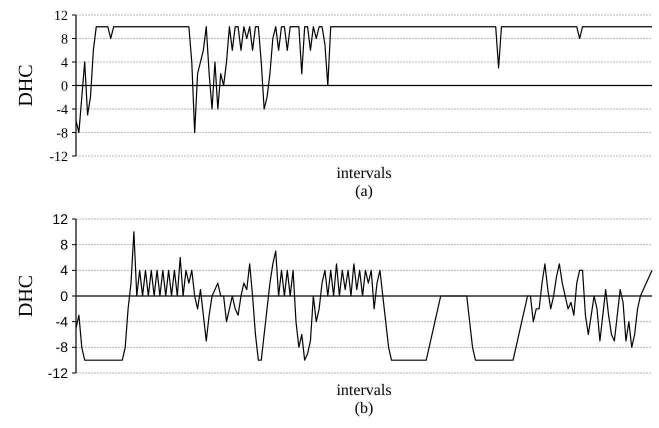  What do you see at coordinates (364, 408) in the screenshot?
I see `text: (b)` at bounding box center [364, 408].